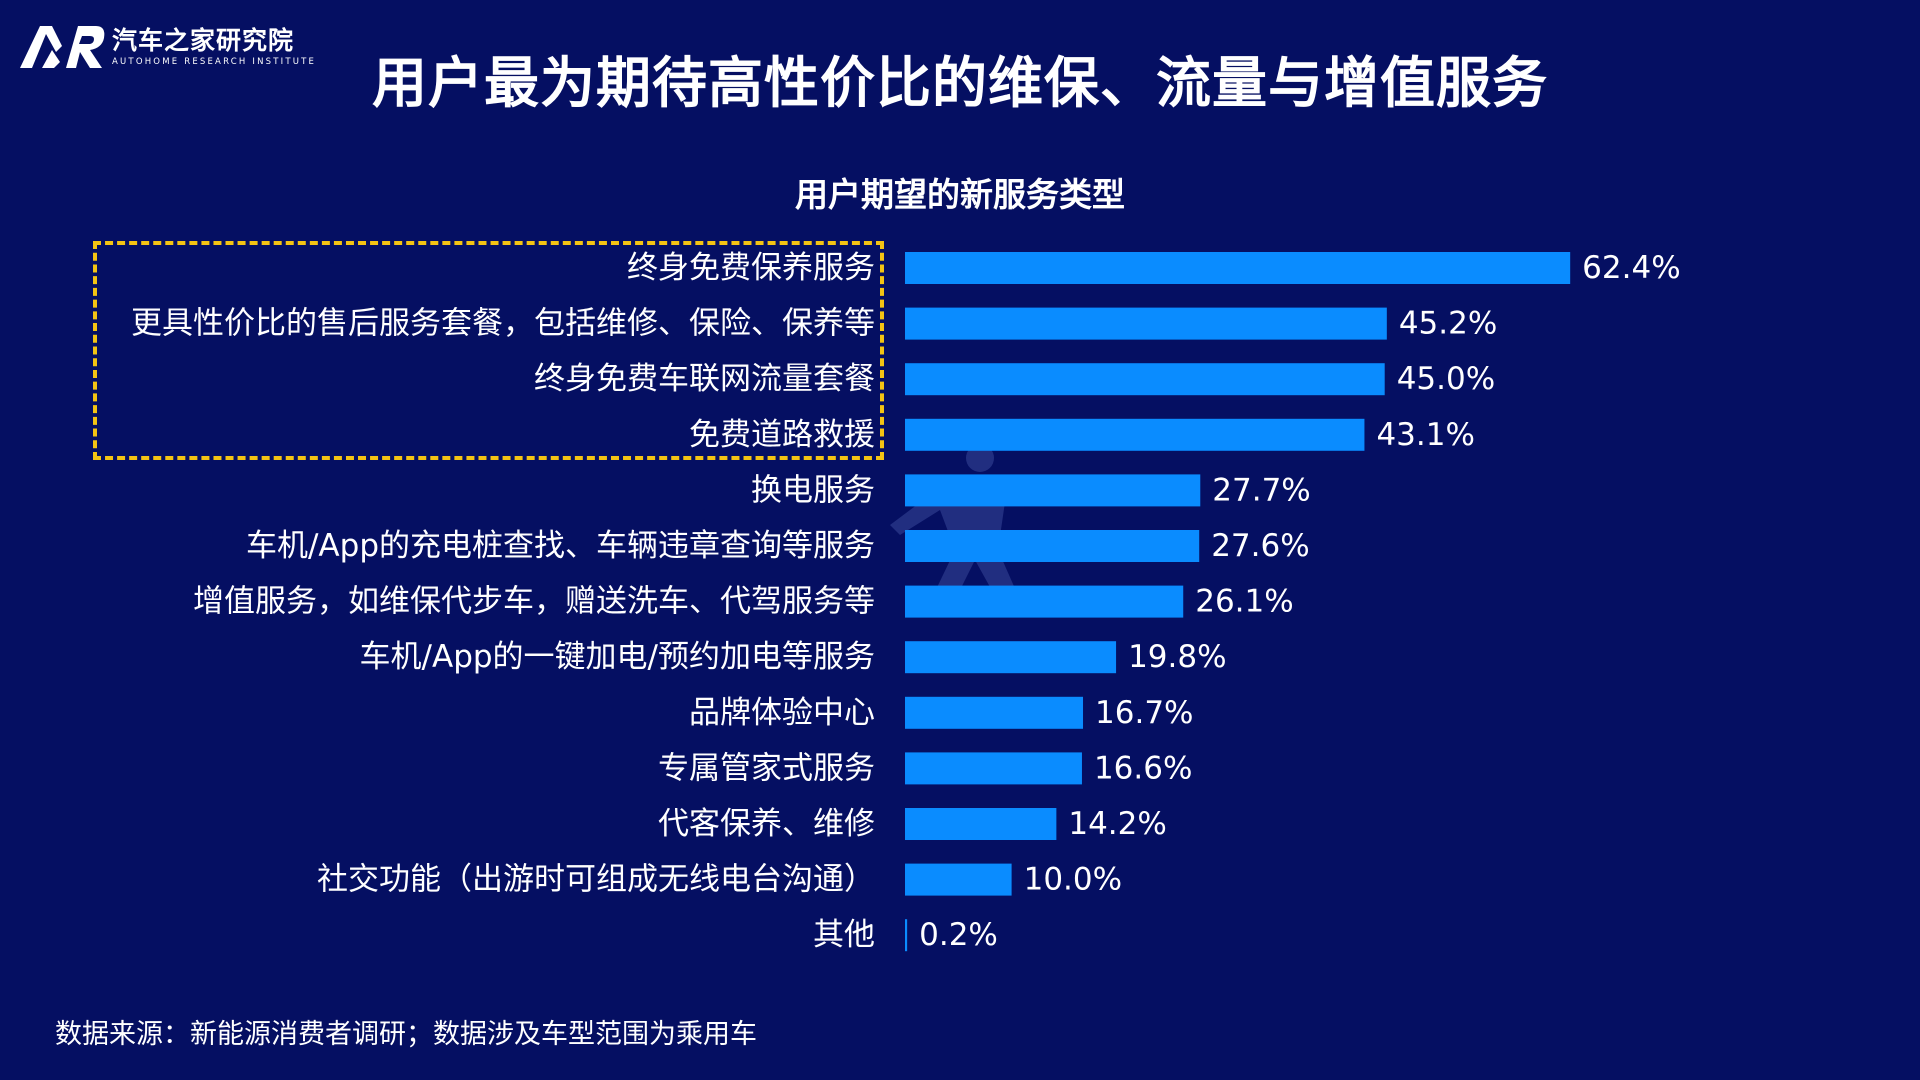 This screenshot has width=1920, height=1080. Describe the element at coordinates (560, 546) in the screenshot. I see `category-label: 车机/App的充电桩查找、车辆违章查询等服务` at that location.